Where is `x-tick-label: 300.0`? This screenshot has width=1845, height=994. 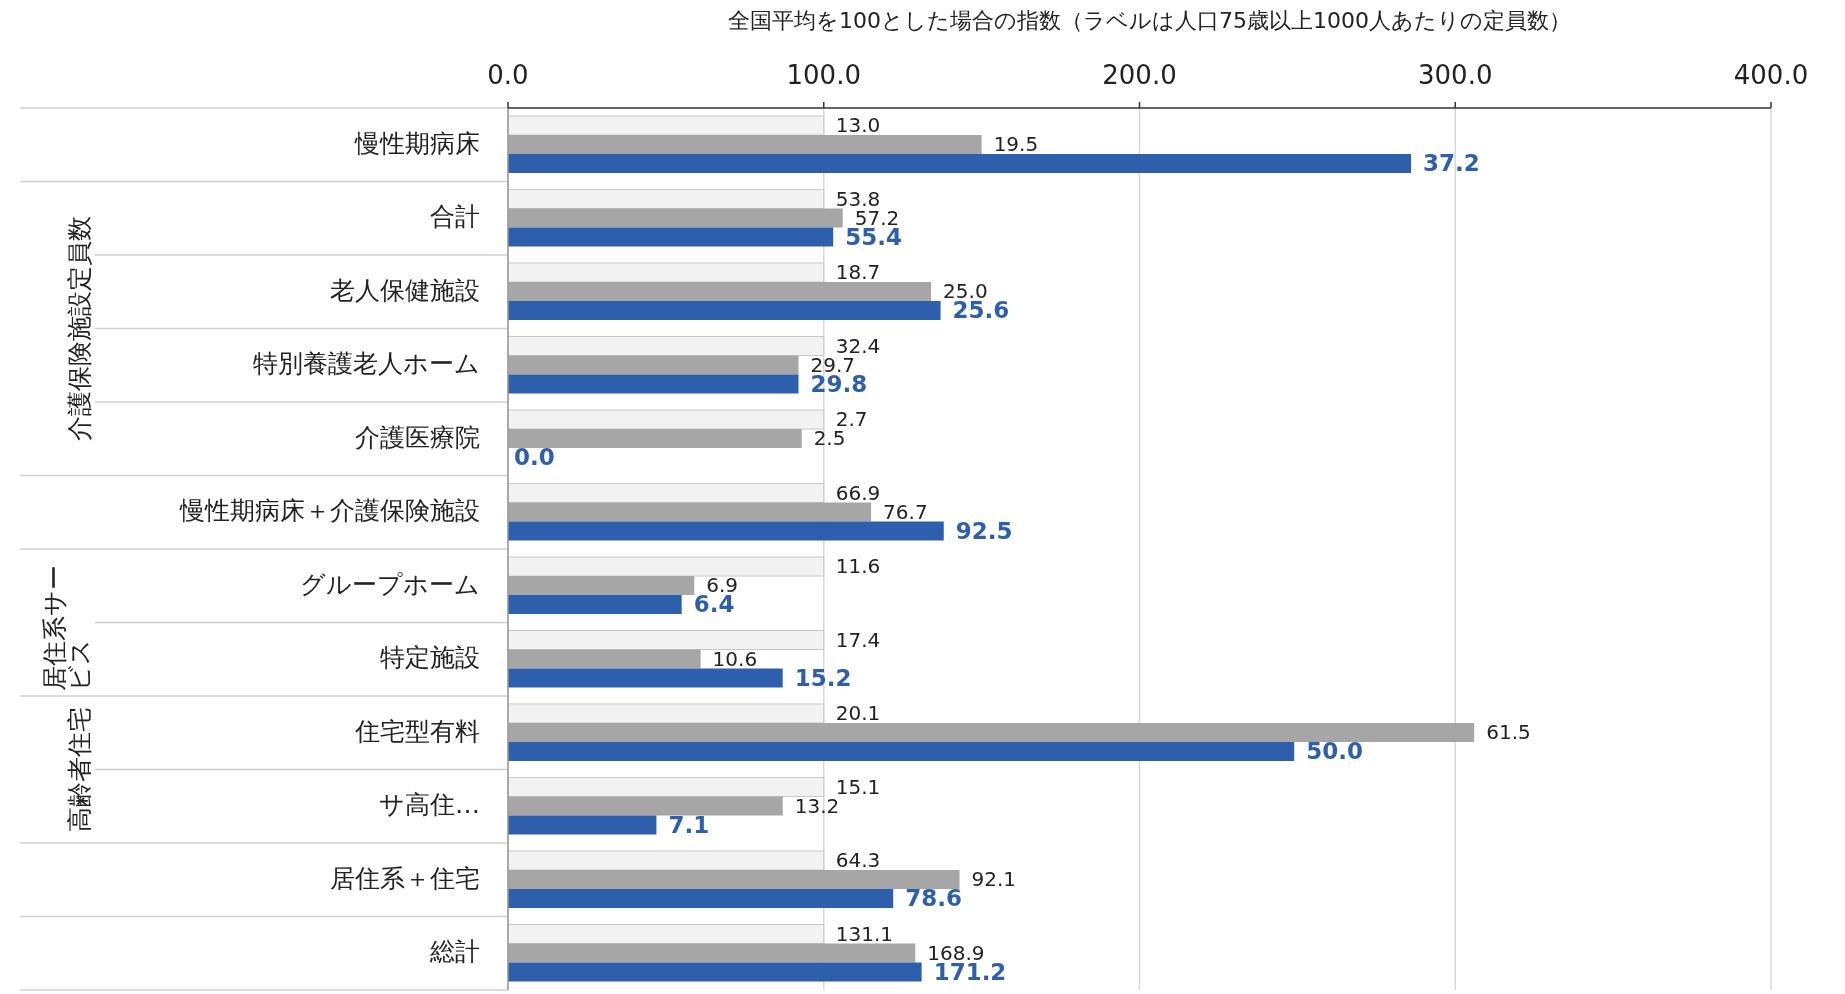
x-tick-label: 300.0 is located at coordinates (1455, 75).